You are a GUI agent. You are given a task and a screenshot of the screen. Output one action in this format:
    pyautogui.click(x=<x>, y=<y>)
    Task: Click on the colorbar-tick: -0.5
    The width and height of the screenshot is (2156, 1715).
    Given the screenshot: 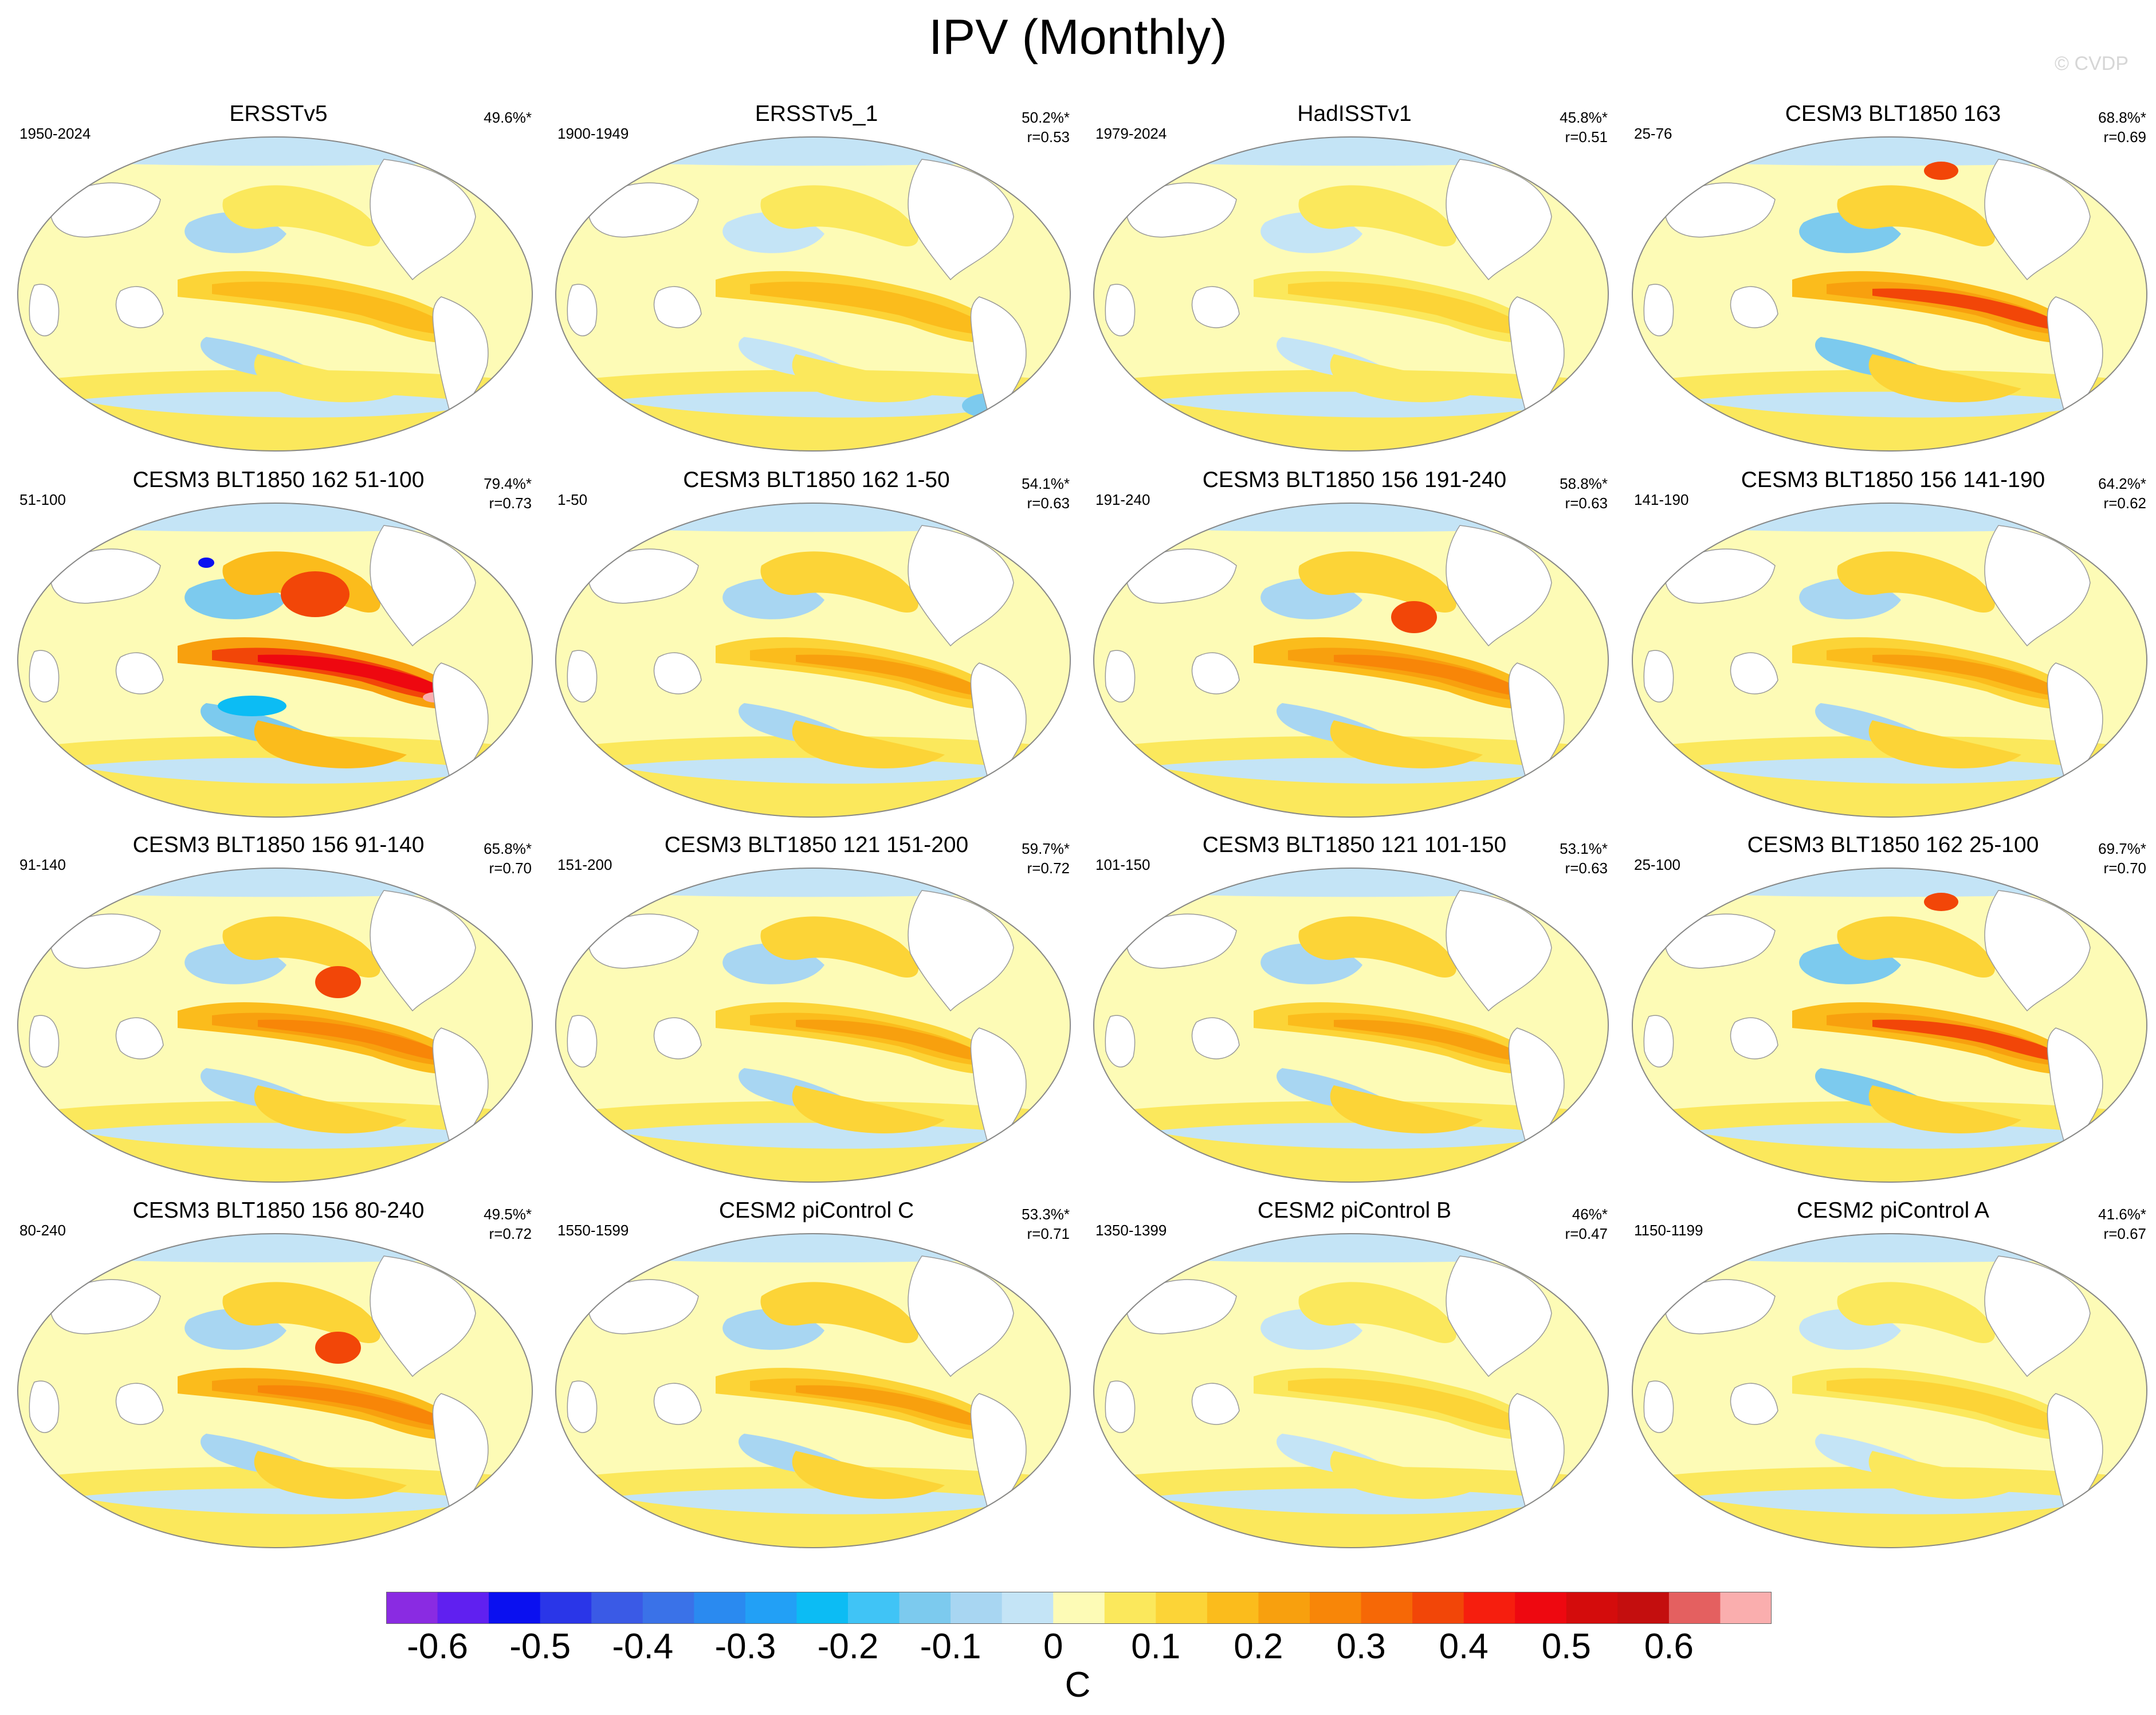 What is the action you would take?
    pyautogui.click(x=540, y=1646)
    